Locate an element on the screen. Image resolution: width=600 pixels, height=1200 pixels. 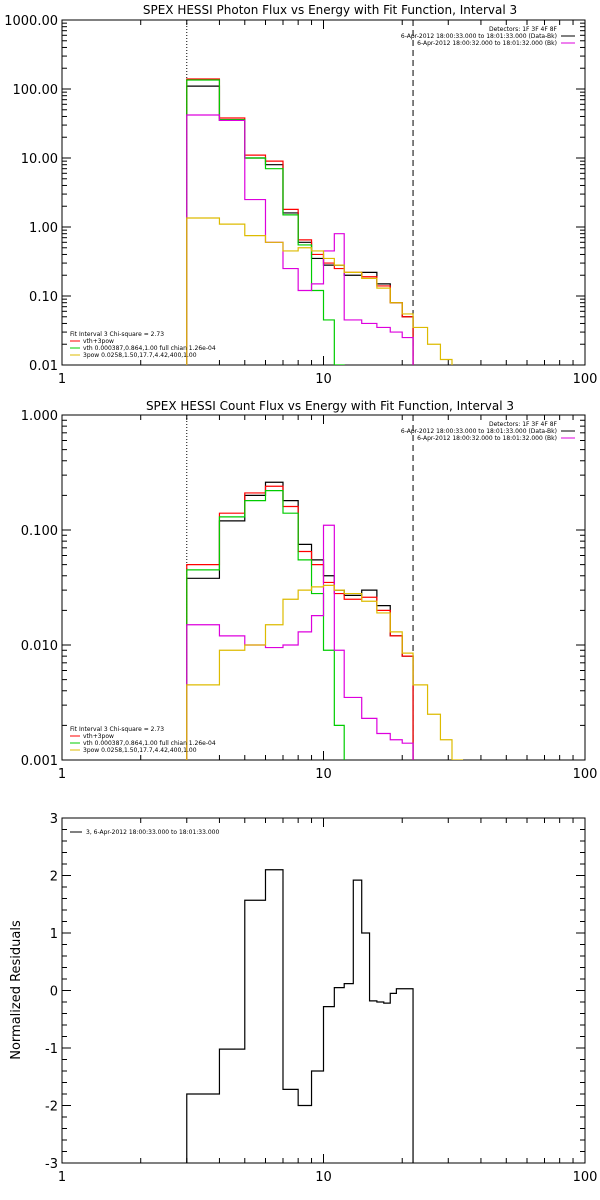
resid-x-tick-label: 1 is located at coordinates (62, 1177).